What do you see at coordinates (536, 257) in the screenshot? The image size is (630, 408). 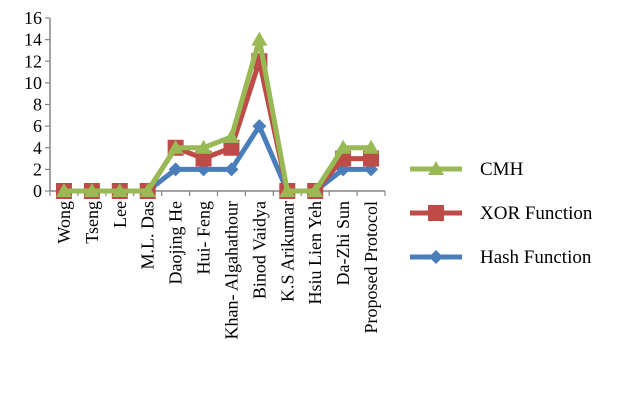 I see `legend-label: Hash Function` at bounding box center [536, 257].